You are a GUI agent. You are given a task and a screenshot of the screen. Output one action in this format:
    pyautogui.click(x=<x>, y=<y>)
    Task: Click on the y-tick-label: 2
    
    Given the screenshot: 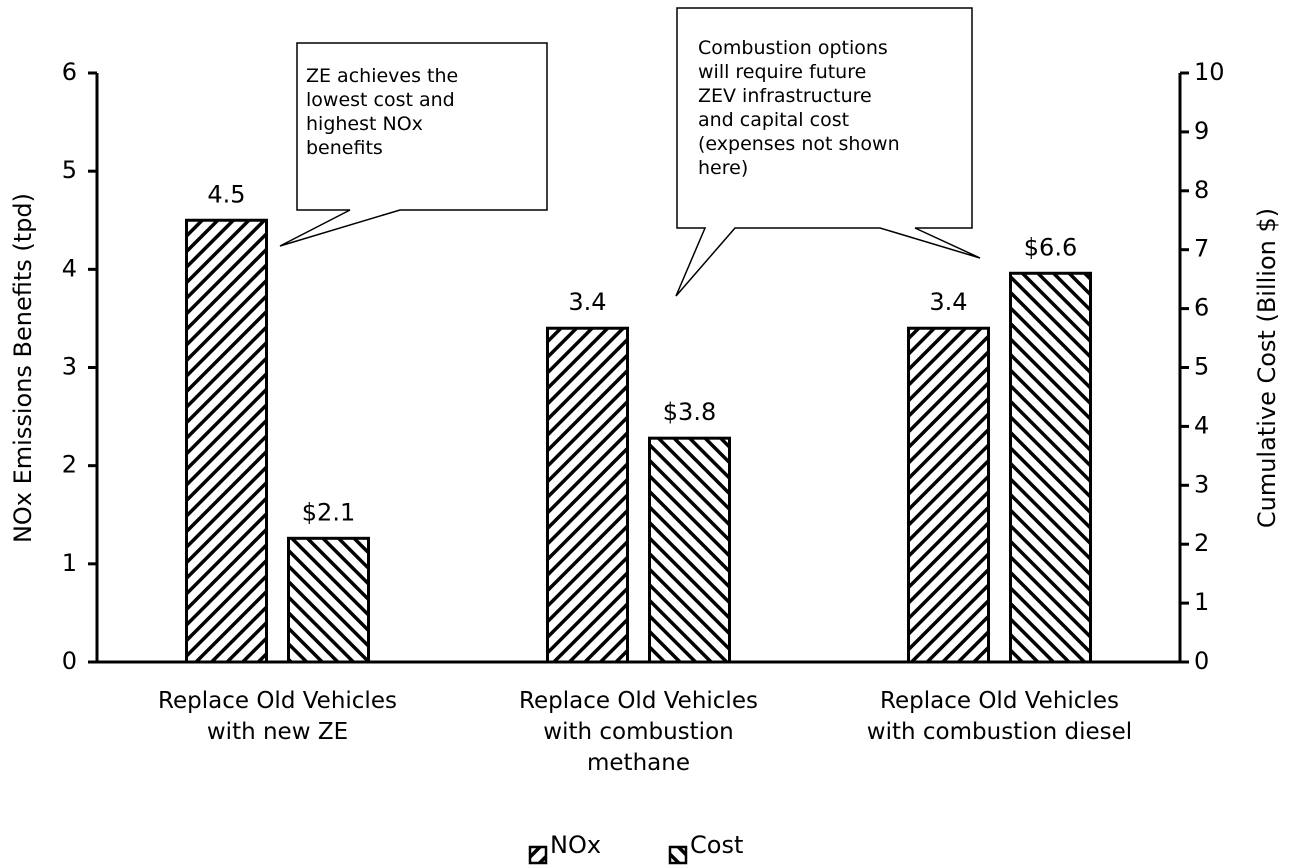 What is the action you would take?
    pyautogui.click(x=69, y=465)
    